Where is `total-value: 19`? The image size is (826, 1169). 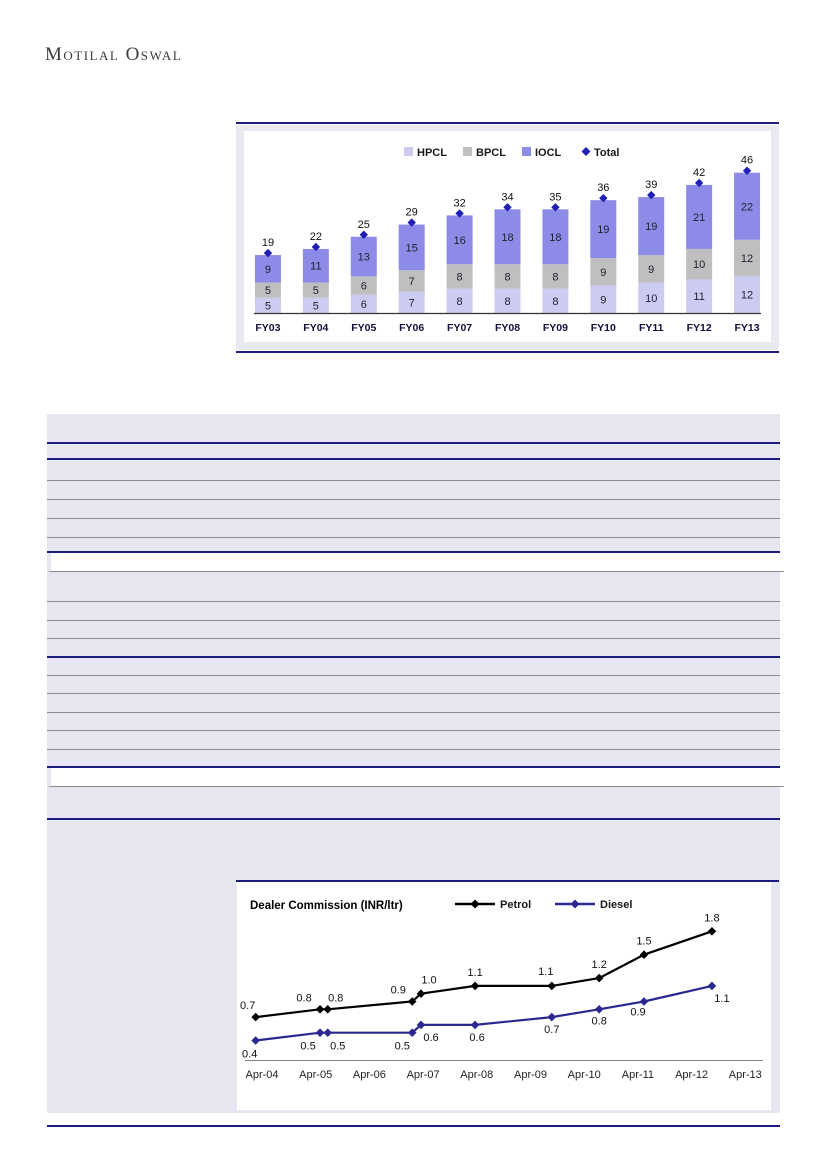 total-value: 19 is located at coordinates (268, 243).